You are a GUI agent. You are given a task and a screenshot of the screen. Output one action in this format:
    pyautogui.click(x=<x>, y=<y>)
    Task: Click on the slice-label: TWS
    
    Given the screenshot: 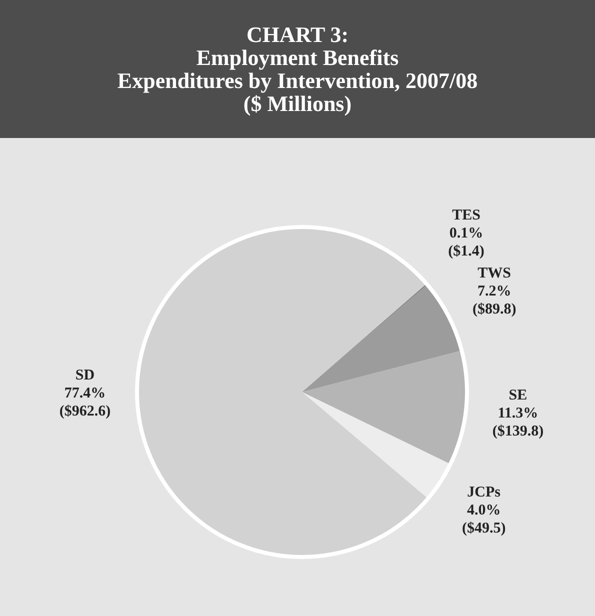 What is the action you would take?
    pyautogui.click(x=494, y=273)
    